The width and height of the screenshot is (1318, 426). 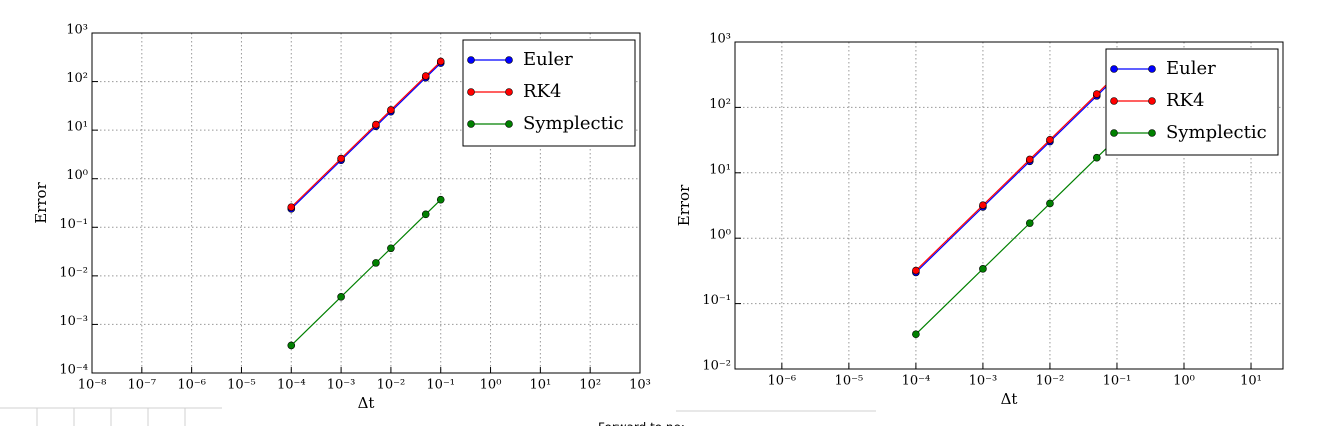 I want to click on x-tick-label: 10⁻⁷, so click(x=142, y=385).